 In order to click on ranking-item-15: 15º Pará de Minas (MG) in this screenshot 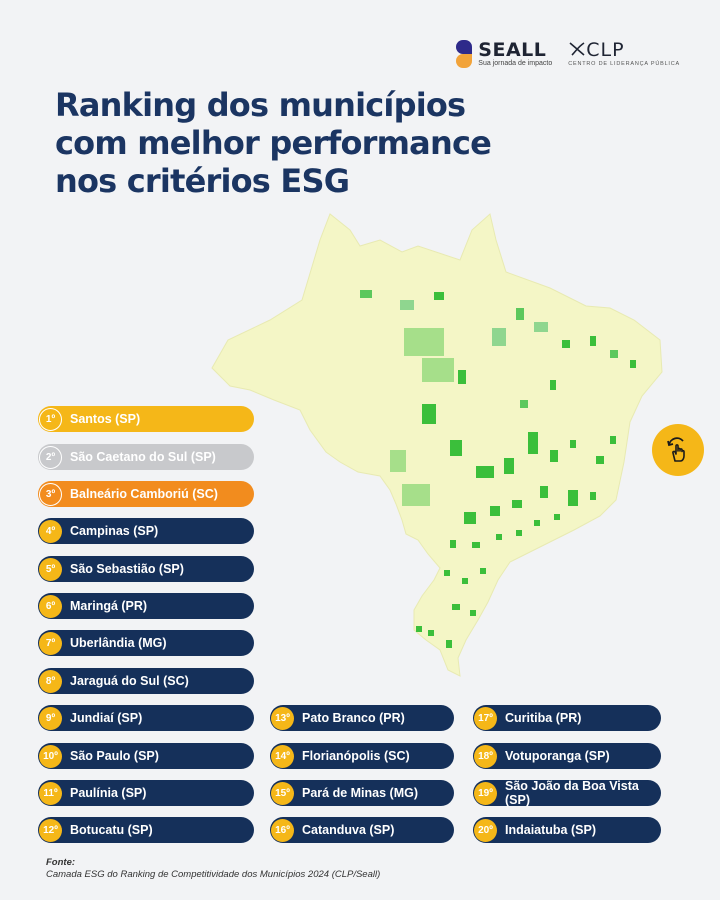, I will do `click(362, 793)`.